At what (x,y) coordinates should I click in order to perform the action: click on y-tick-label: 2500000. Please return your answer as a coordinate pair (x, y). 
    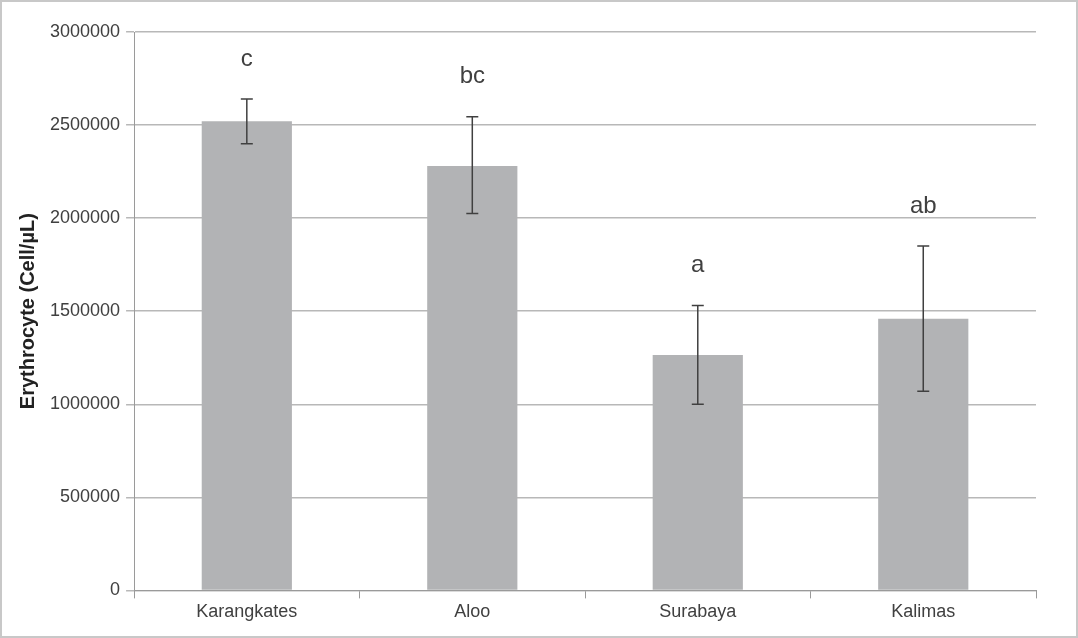
    Looking at the image, I should click on (85, 124).